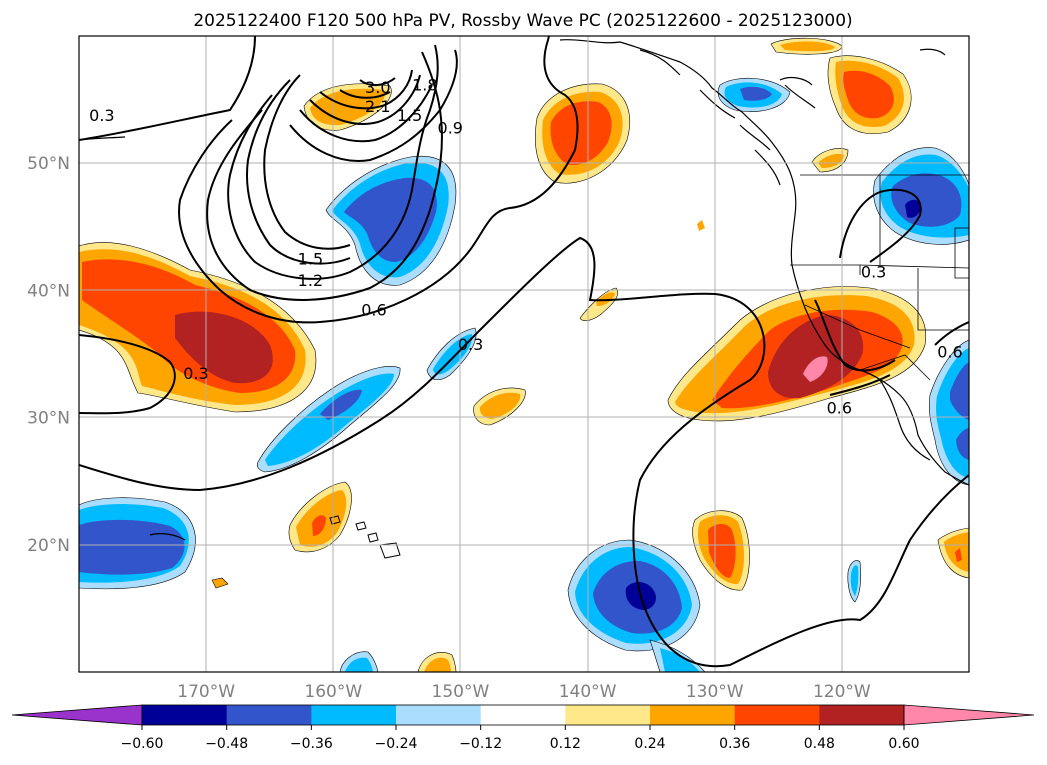  What do you see at coordinates (480, 744) in the screenshot?
I see `colorbar-tick-label: −0.12` at bounding box center [480, 744].